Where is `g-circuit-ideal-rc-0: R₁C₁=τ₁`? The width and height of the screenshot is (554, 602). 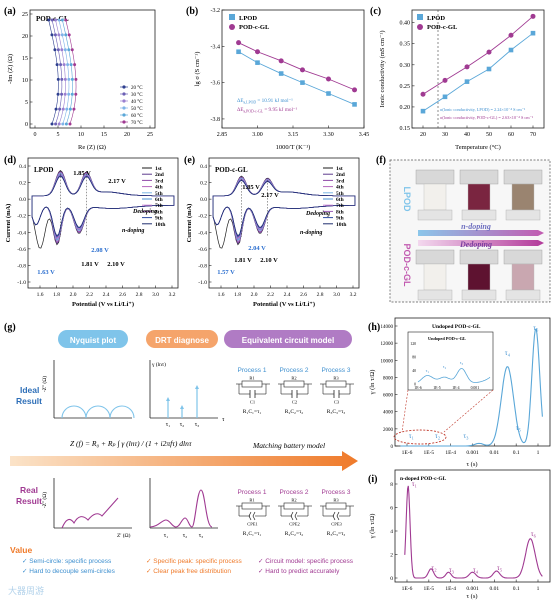 g-circuit-ideal-rc-0: R₁C₁=τ₁ is located at coordinates (252, 412).